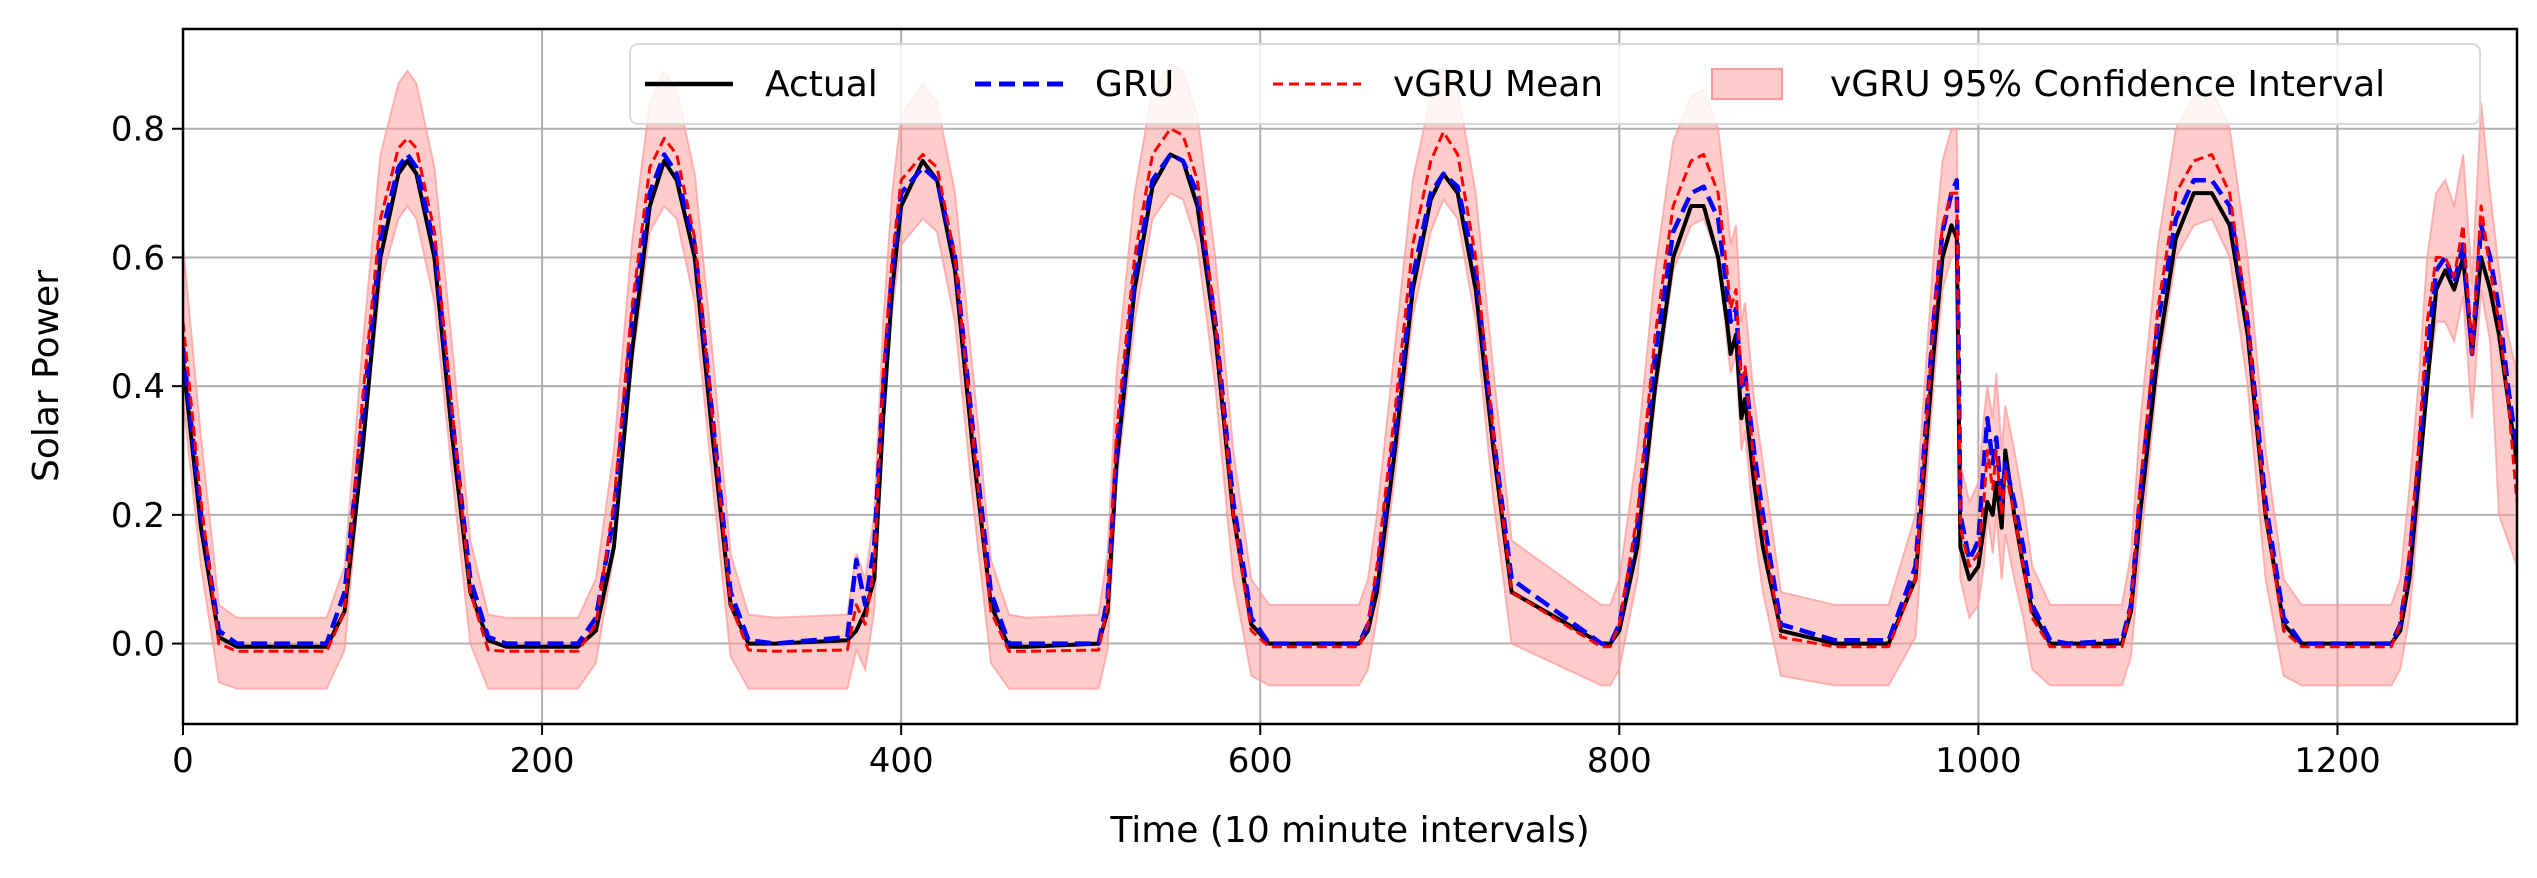 Image resolution: width=2537 pixels, height=878 pixels. Describe the element at coordinates (901, 761) in the screenshot. I see `x-tick-label: 400` at that location.